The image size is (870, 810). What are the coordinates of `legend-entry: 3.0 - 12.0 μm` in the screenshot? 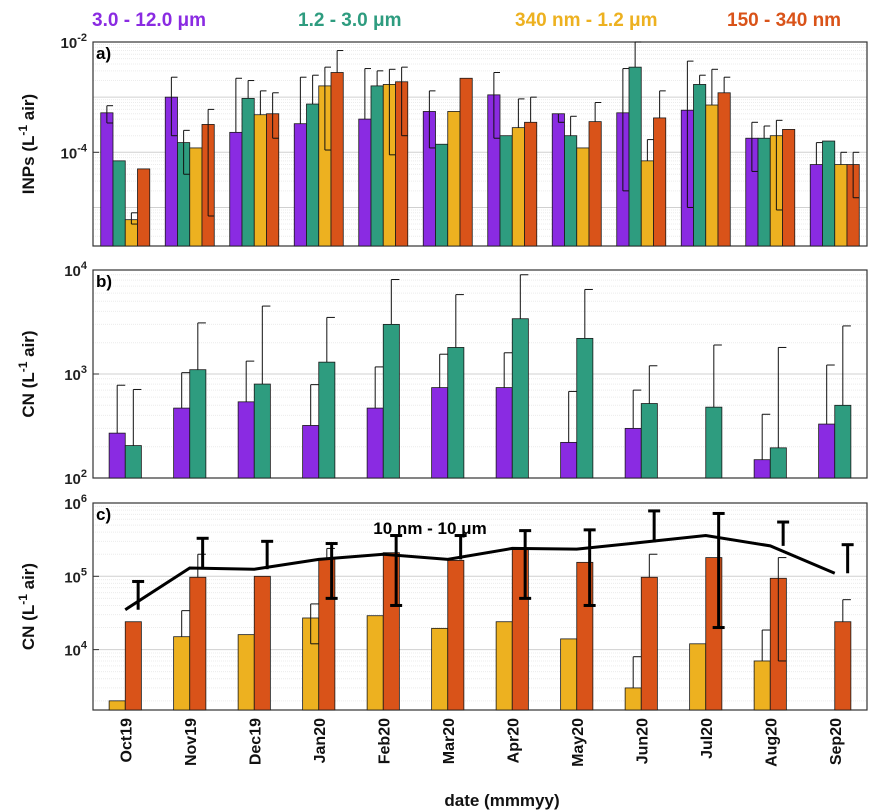 It's located at (149, 20).